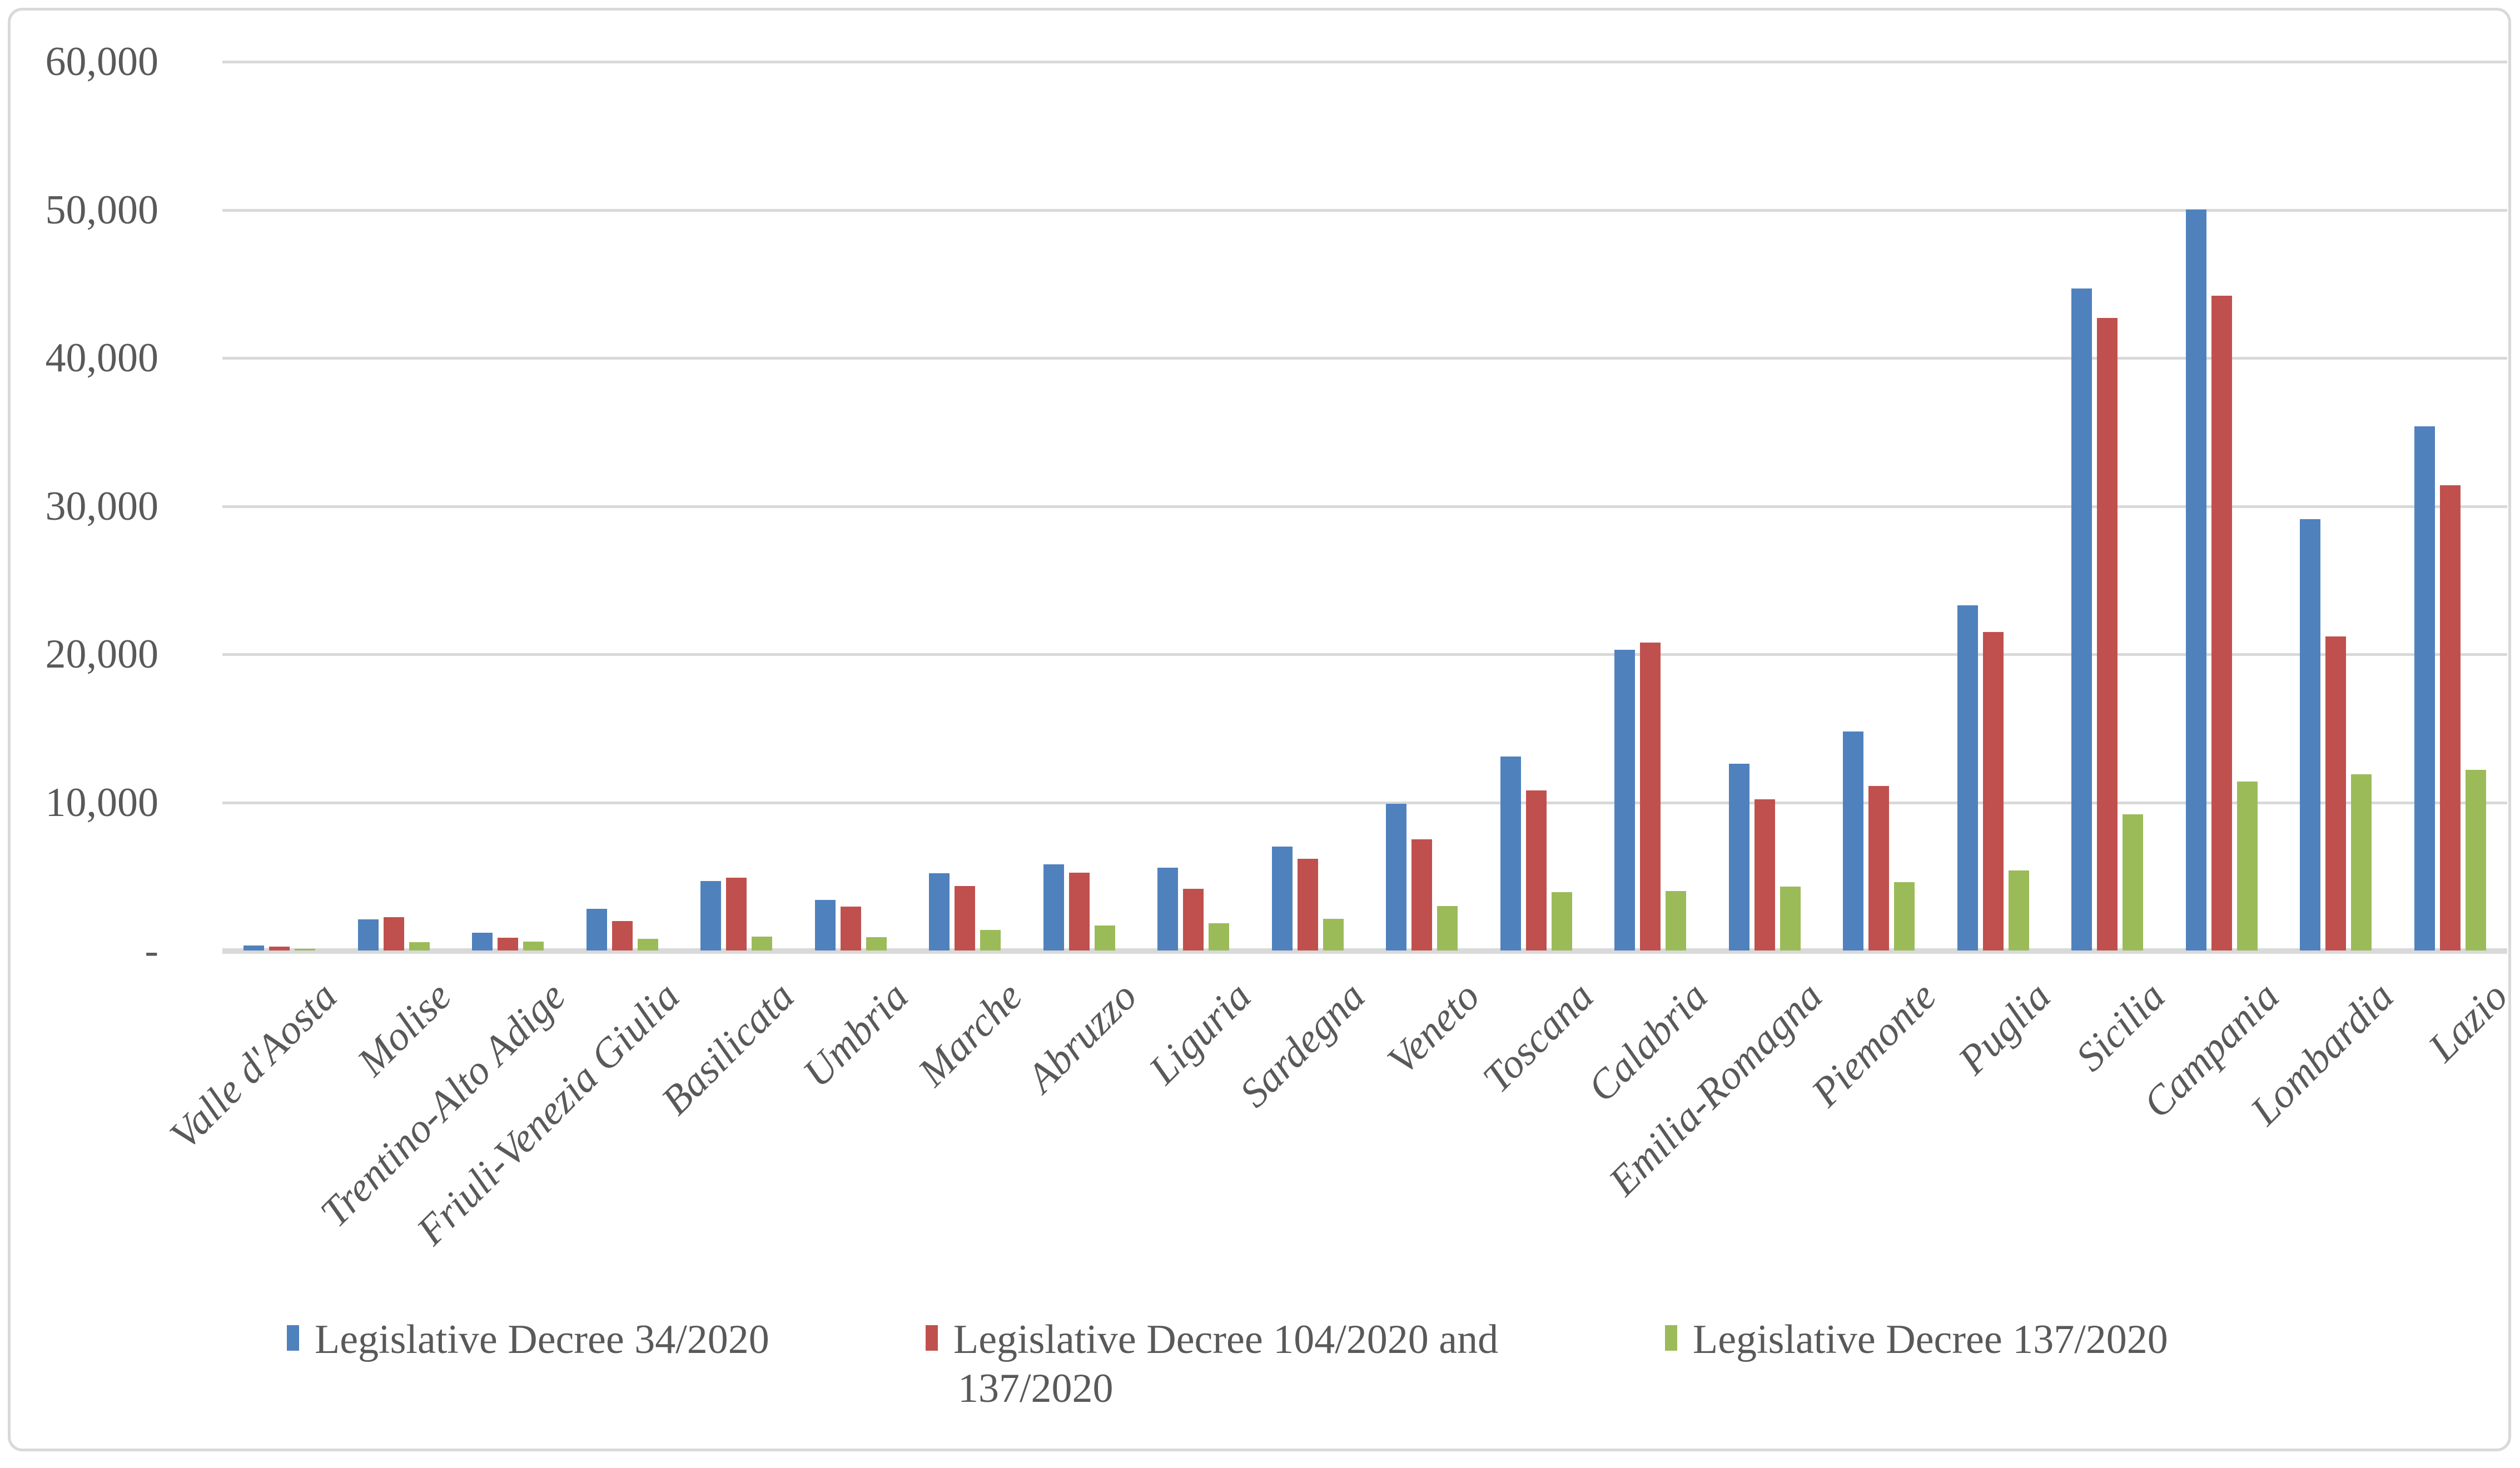  What do you see at coordinates (305, 950) in the screenshot?
I see `bar-series2-Valle d'Aosta` at bounding box center [305, 950].